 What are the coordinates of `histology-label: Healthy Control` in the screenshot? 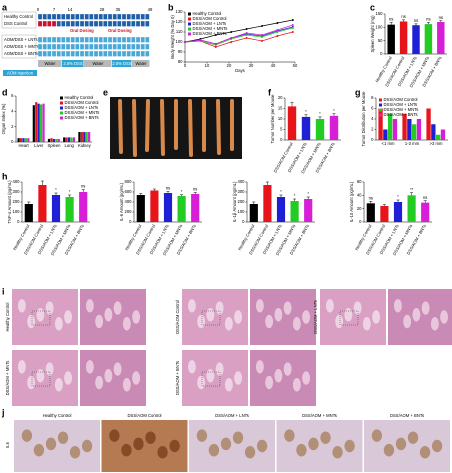 It's located at (7, 317).